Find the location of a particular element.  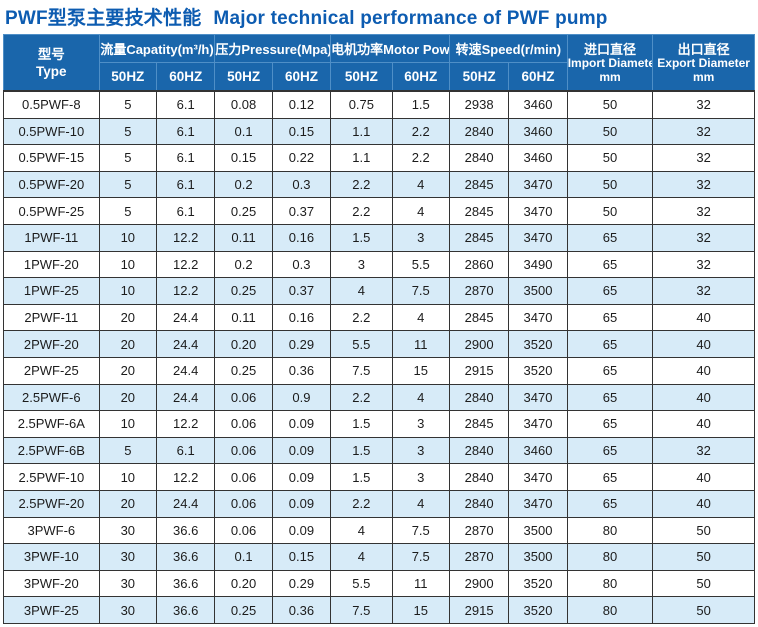

table-row: 0.5PWF-15 5 6.1 0.15 0.22 1.1 2.2 2840 3460 50 32 is located at coordinates (379, 158).